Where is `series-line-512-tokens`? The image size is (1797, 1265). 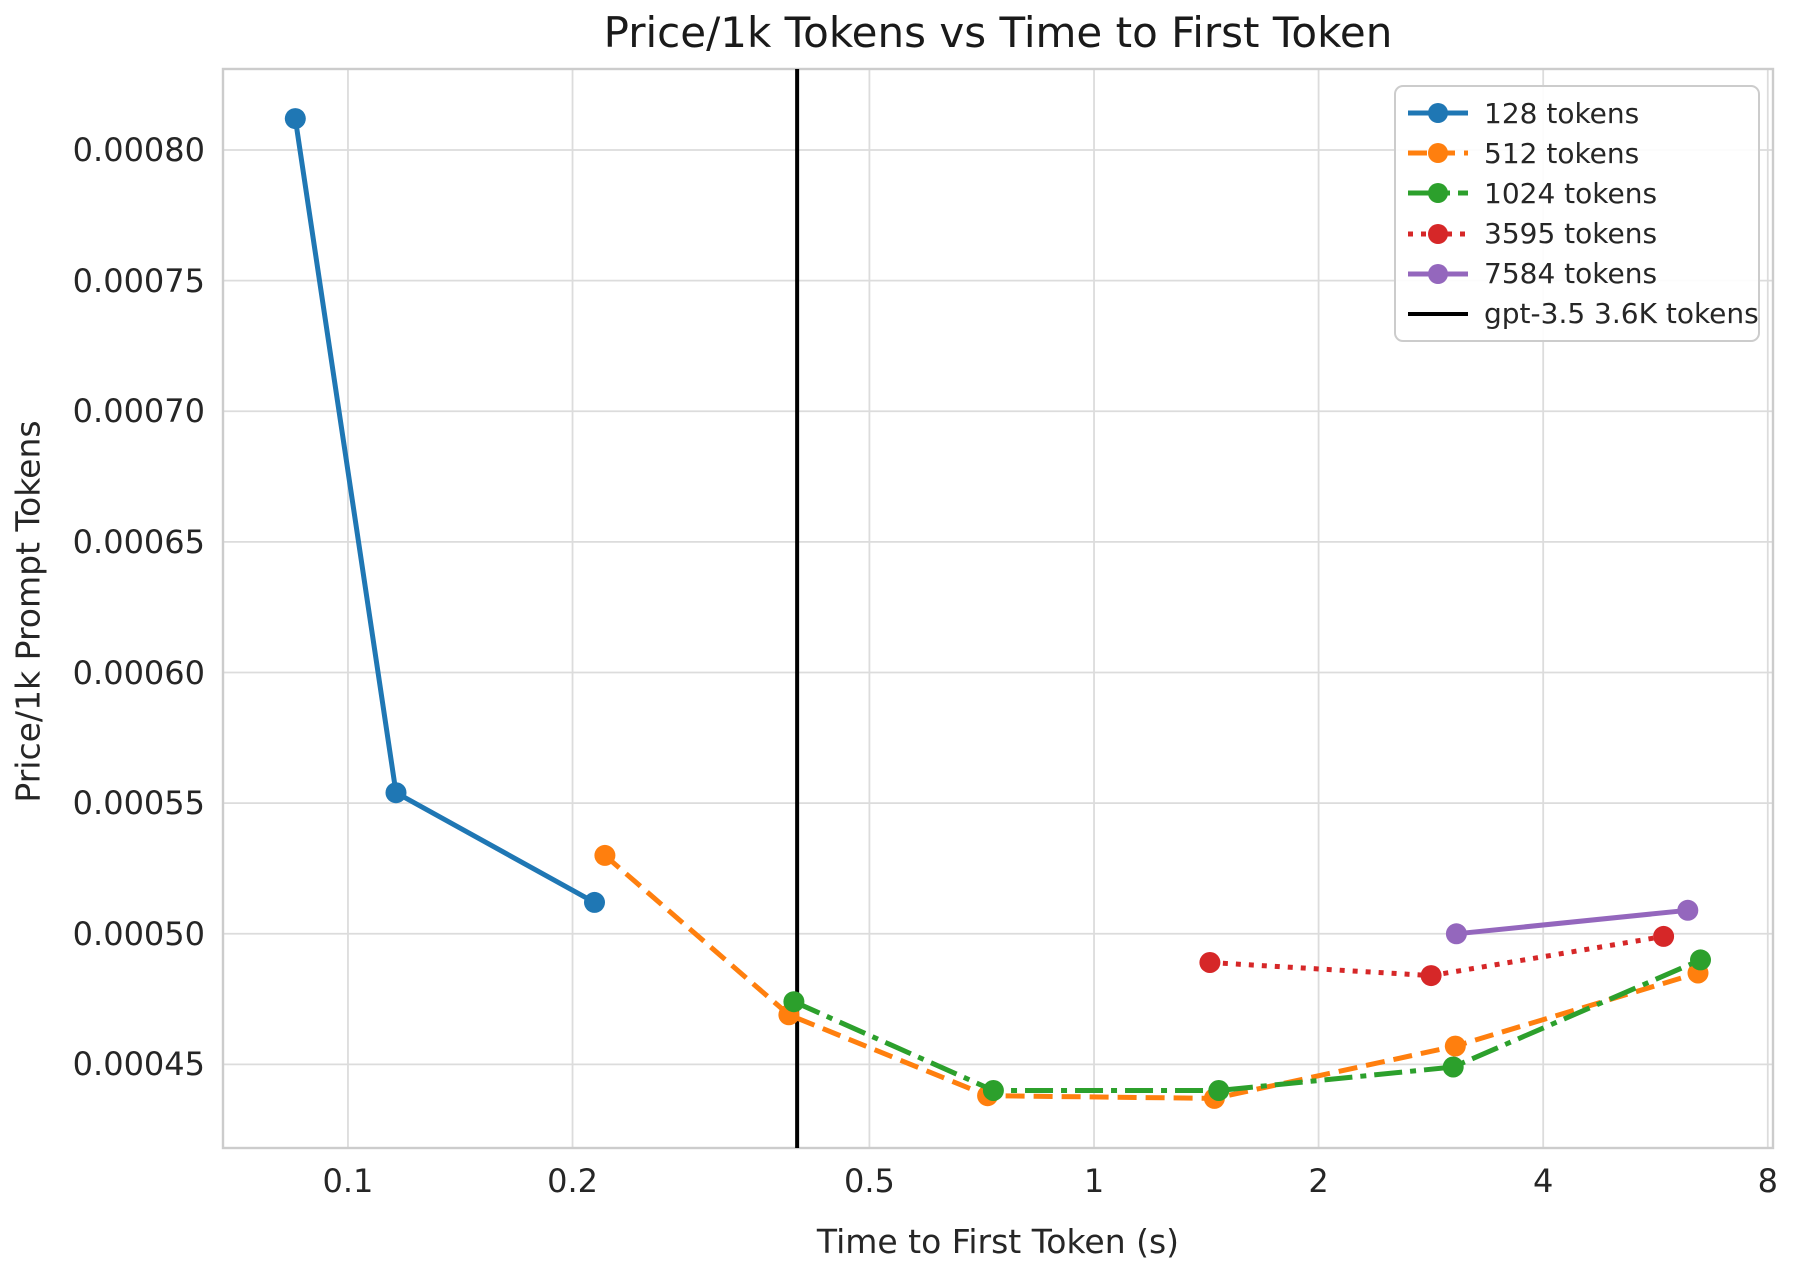 series-line-512-tokens is located at coordinates (1151, 977).